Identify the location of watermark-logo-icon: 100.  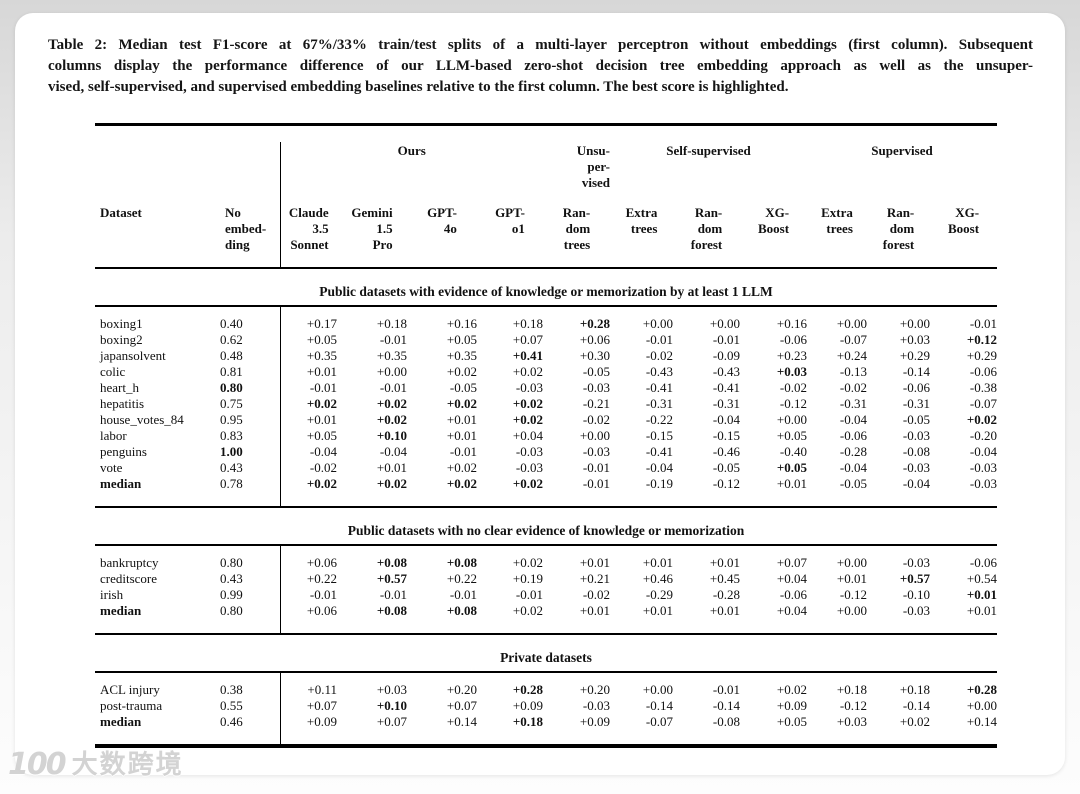
(37, 764).